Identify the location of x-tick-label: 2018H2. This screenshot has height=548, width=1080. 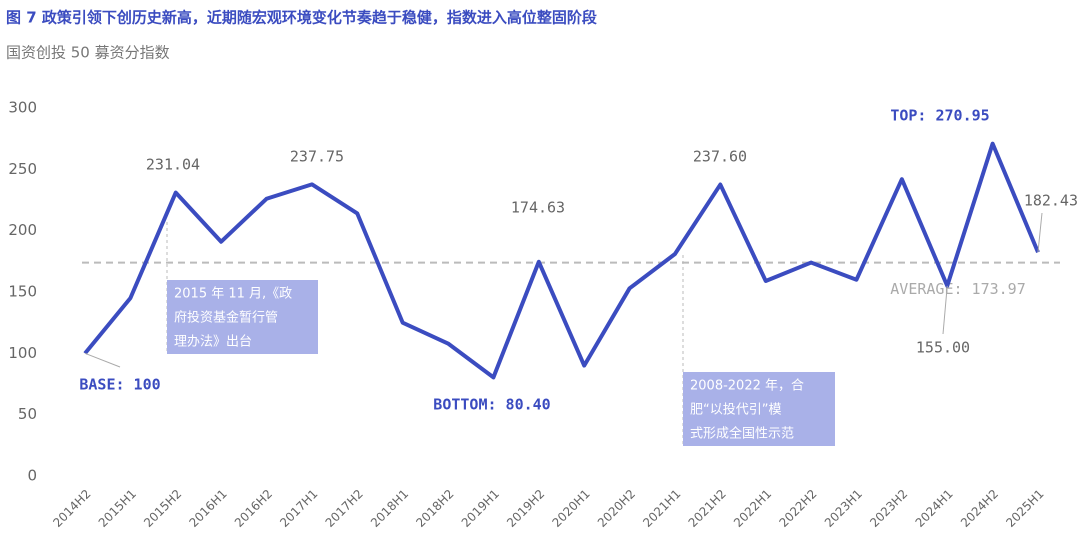
(434, 508).